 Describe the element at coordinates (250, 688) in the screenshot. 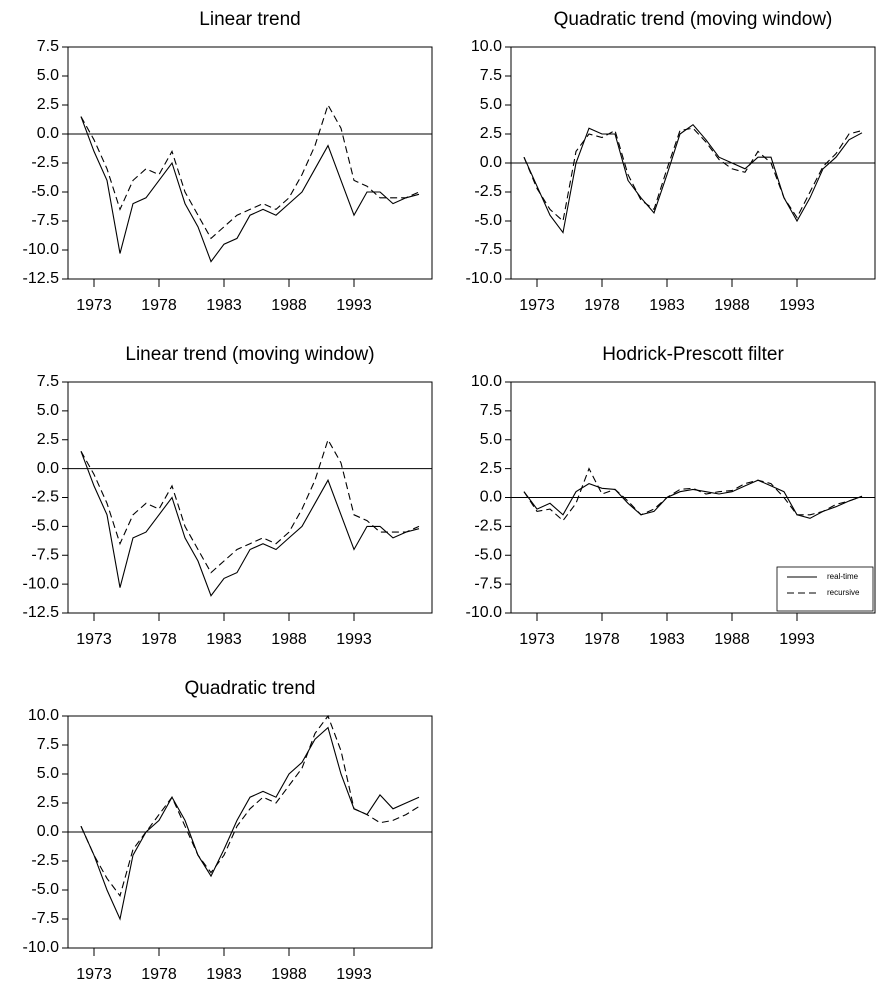

I see `chart-title: Quadratic trend` at that location.